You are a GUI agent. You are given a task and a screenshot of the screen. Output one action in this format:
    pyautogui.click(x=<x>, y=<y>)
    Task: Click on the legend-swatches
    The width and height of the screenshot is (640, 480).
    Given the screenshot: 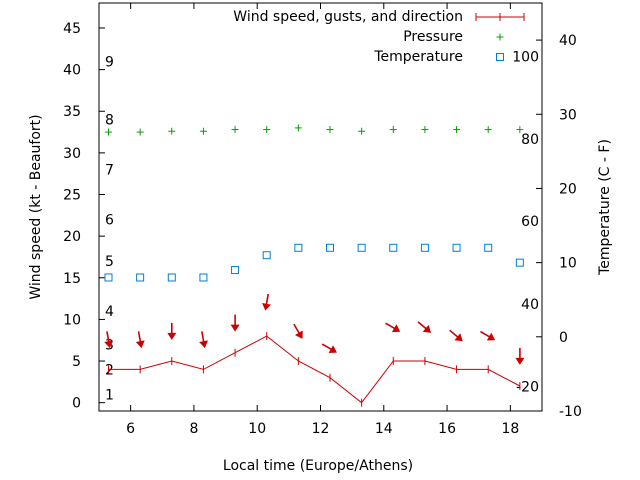 What is the action you would take?
    pyautogui.click(x=500, y=37)
    